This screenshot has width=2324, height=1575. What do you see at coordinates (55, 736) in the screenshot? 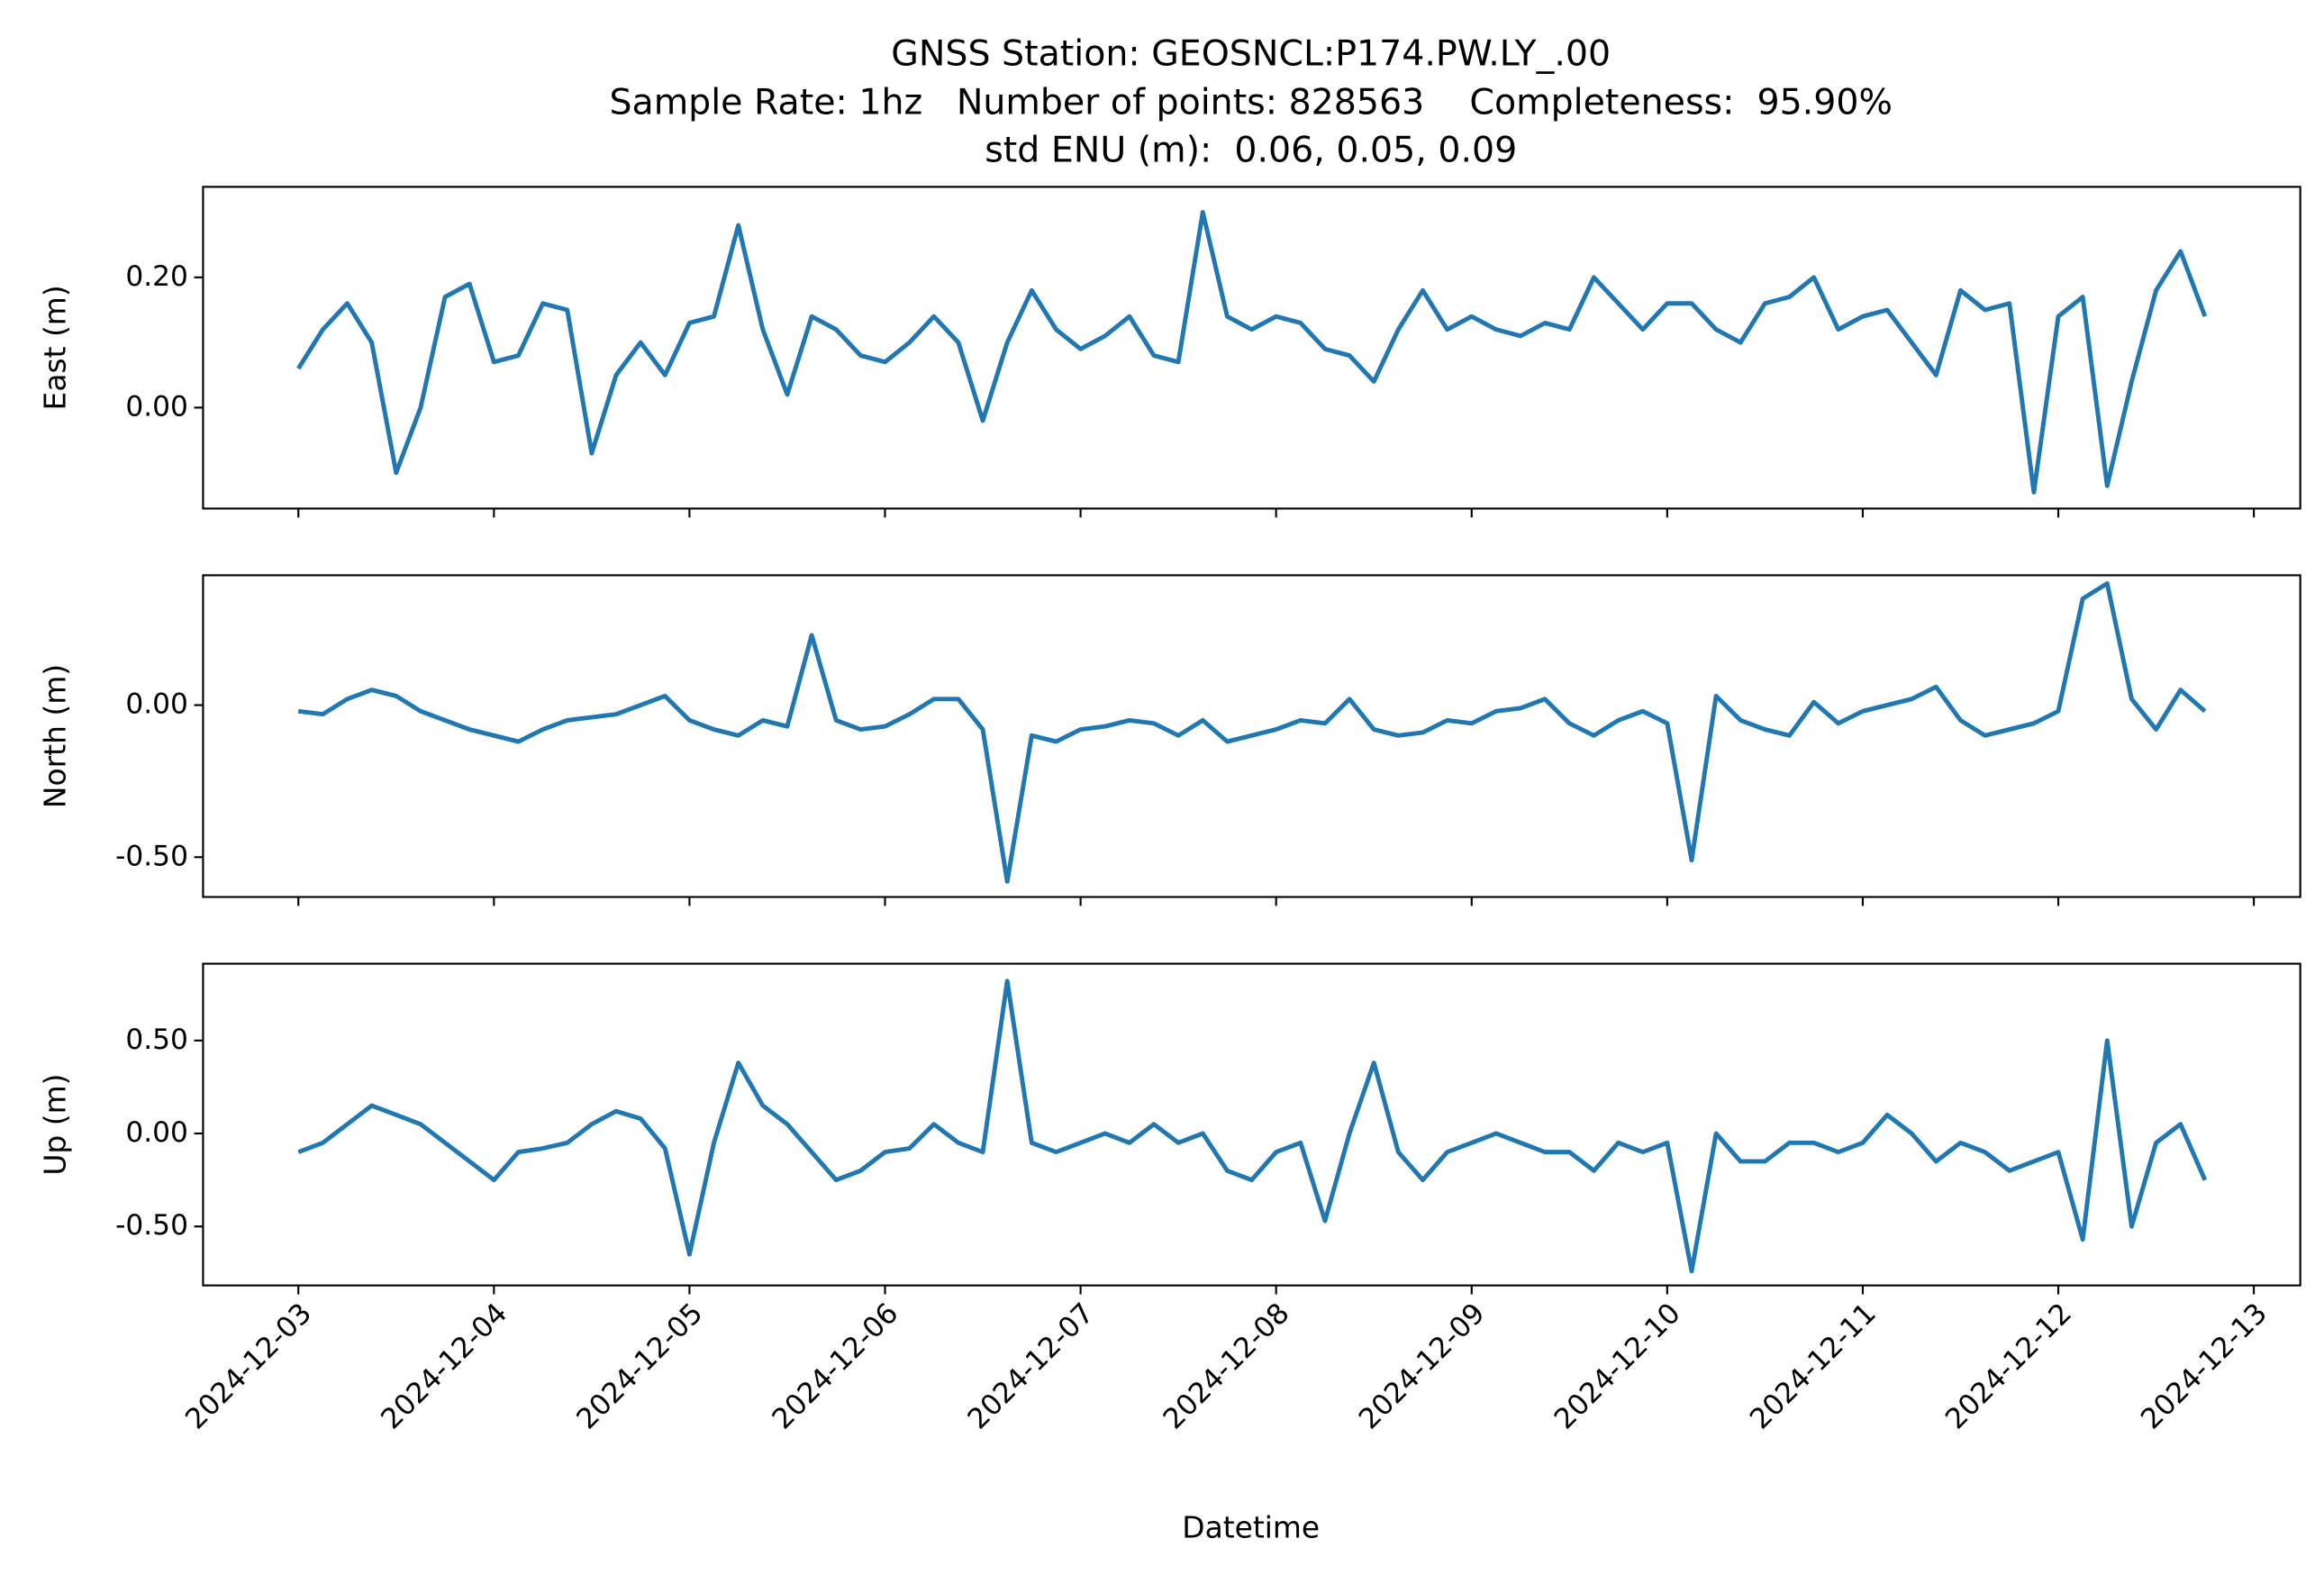
I see `y-axis-label: North (m)` at bounding box center [55, 736].